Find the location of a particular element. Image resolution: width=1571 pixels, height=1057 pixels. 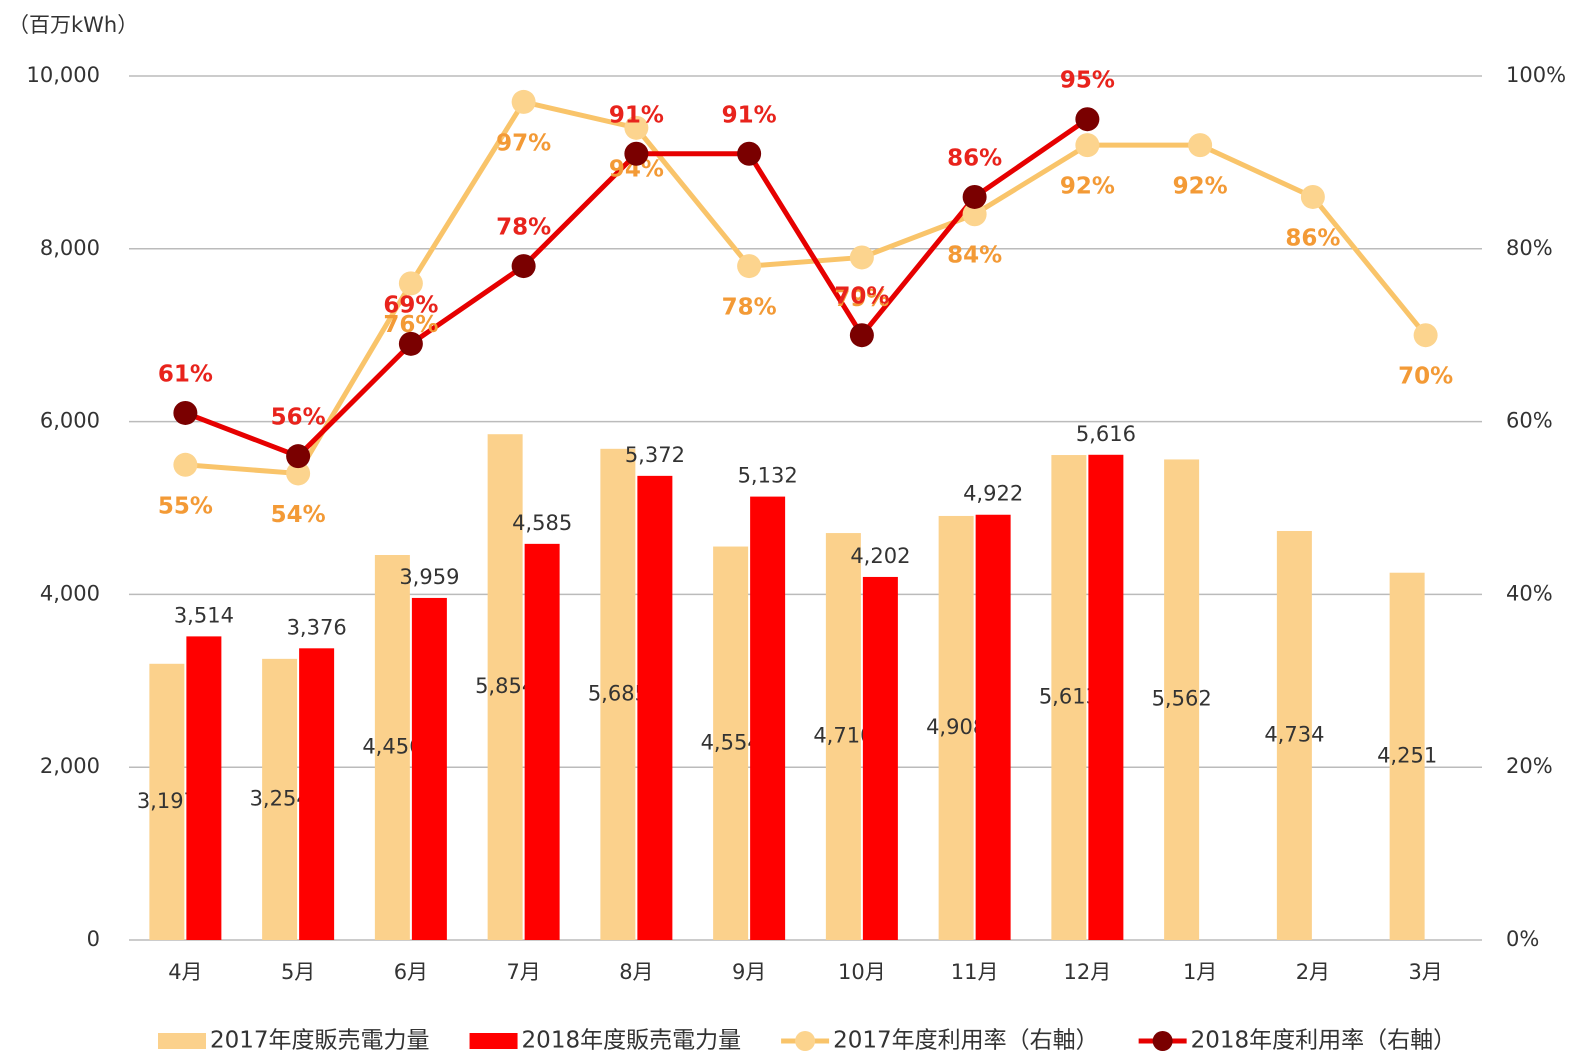

y-tick-label: 2,000 is located at coordinates (70, 766).